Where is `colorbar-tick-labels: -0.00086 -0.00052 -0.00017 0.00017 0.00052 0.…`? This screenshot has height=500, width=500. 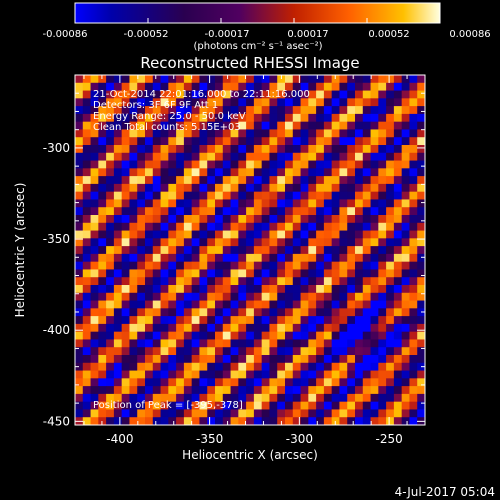 colorbar-tick-labels: -0.00086 -0.00052 -0.00017 0.00017 0.00052 0.… is located at coordinates (267, 34).